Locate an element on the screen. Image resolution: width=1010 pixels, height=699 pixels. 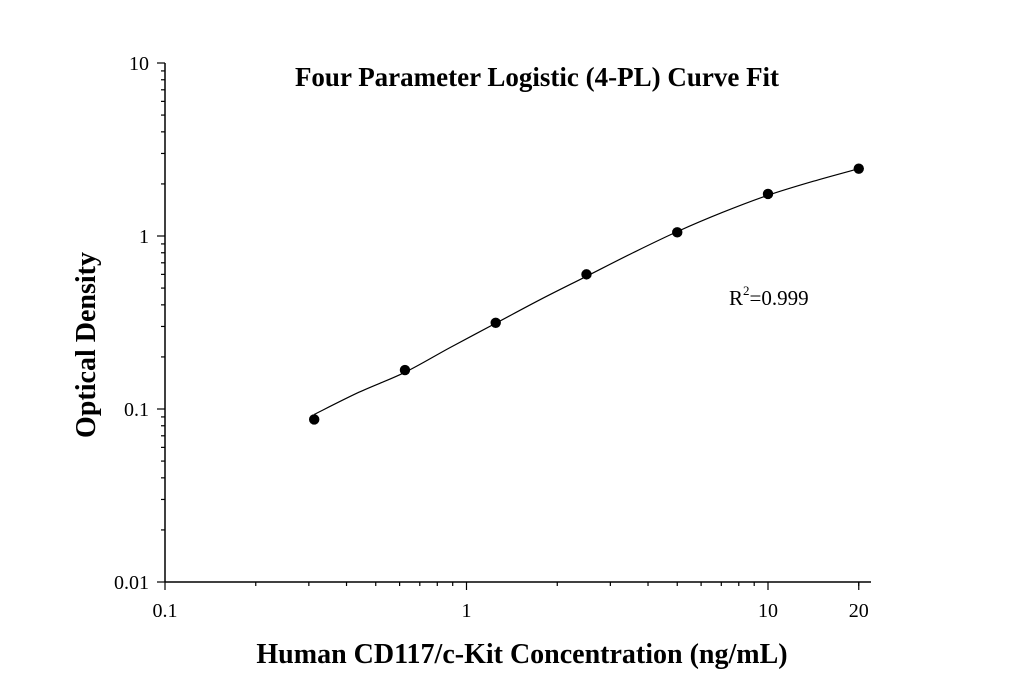
x-tick-label: 20 is located at coordinates (859, 611).